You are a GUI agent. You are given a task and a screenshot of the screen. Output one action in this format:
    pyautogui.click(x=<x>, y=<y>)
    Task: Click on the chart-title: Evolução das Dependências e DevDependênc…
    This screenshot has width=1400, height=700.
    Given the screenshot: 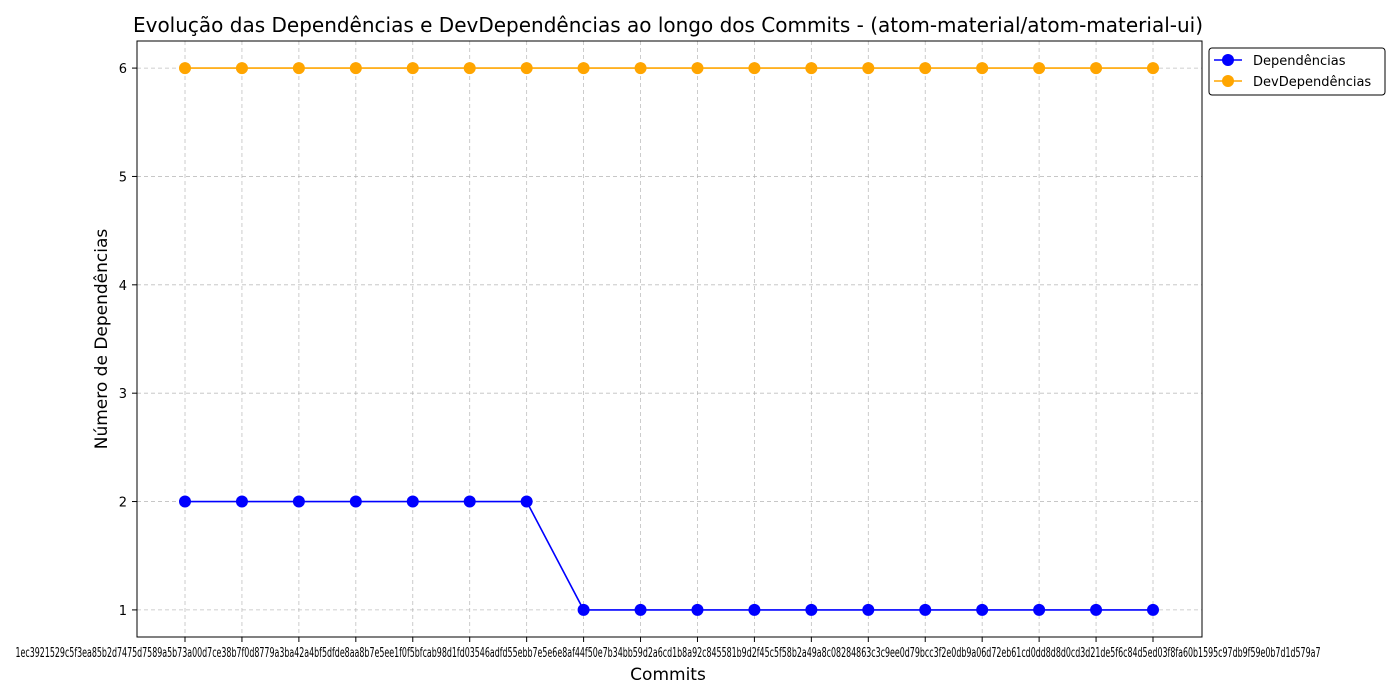 What is the action you would take?
    pyautogui.click(x=668, y=25)
    